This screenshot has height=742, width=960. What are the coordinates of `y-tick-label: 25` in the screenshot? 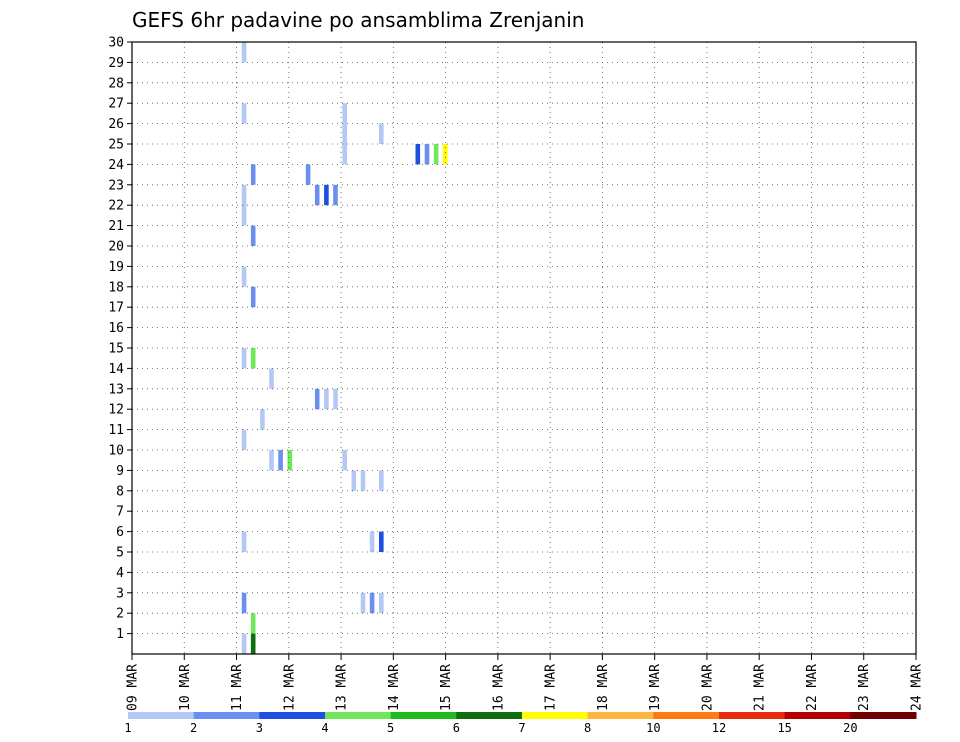 It's located at (116, 145).